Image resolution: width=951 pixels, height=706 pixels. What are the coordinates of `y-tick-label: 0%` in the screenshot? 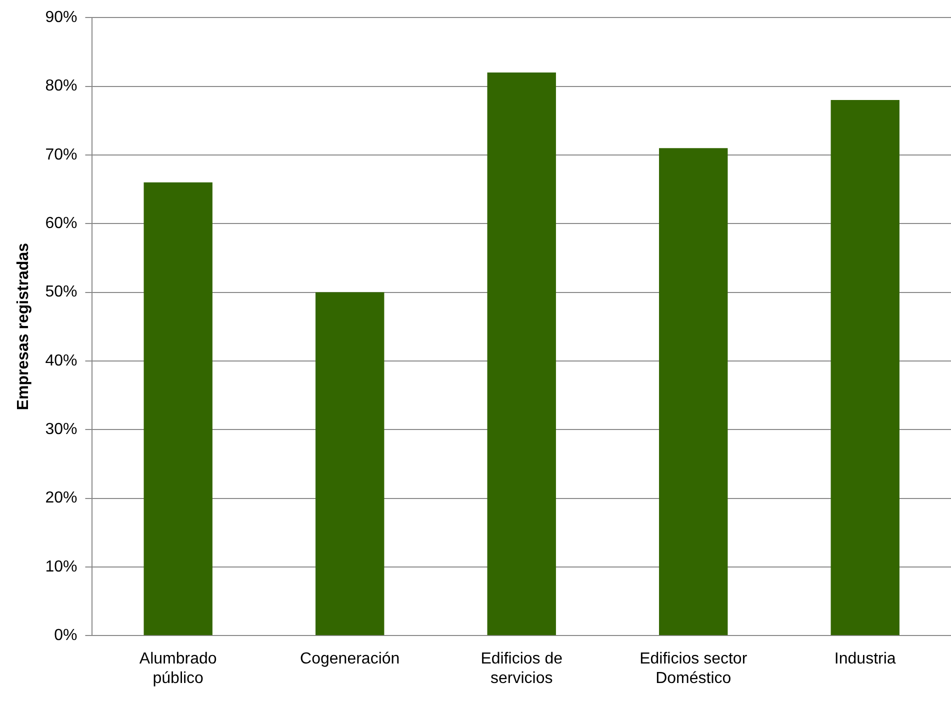 It's located at (66, 635).